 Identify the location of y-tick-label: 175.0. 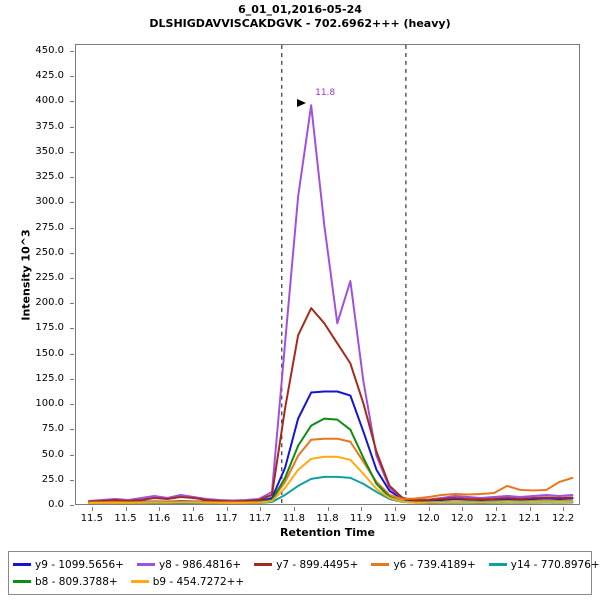
(49, 328).